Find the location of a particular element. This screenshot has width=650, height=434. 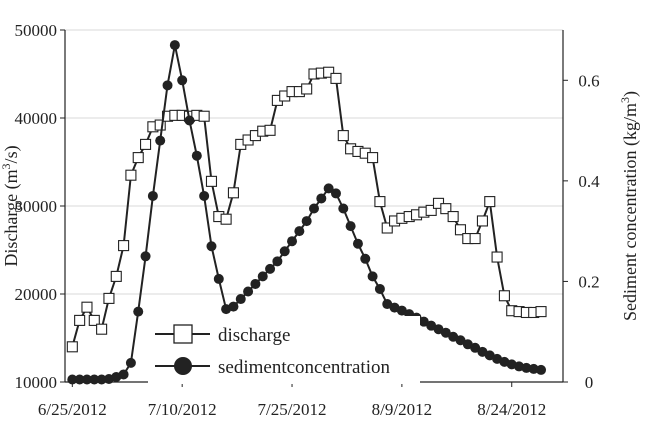

left-tick-label: 40000 is located at coordinates (36, 118).